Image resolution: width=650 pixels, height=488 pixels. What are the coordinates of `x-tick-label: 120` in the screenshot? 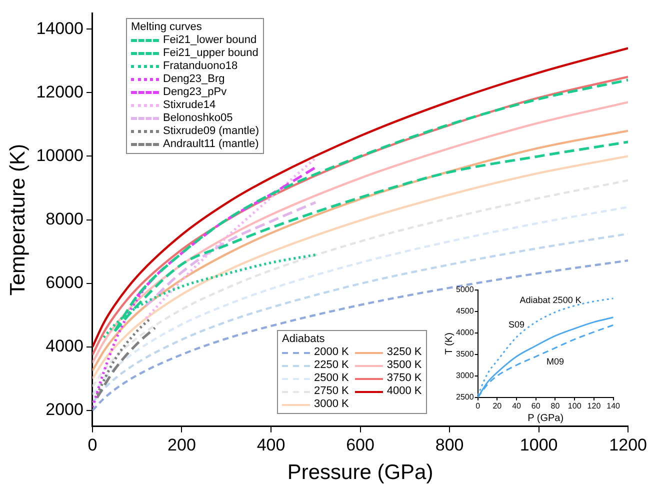 It's located at (594, 405).